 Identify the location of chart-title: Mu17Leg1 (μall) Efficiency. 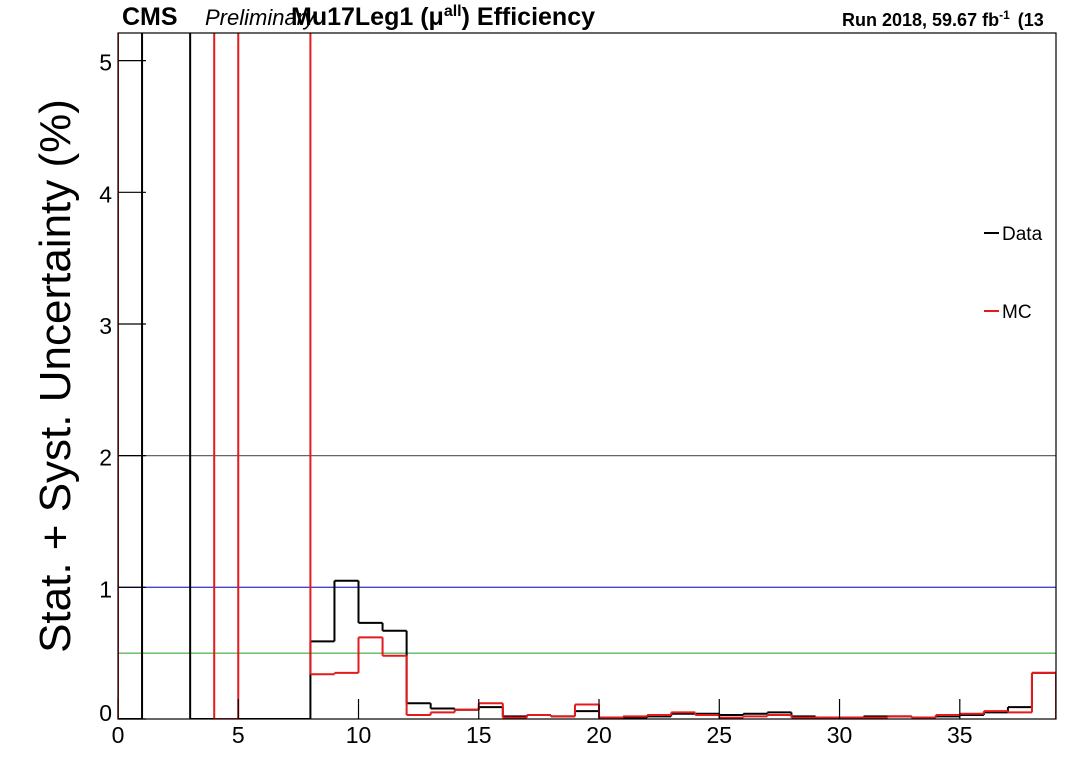
(443, 17).